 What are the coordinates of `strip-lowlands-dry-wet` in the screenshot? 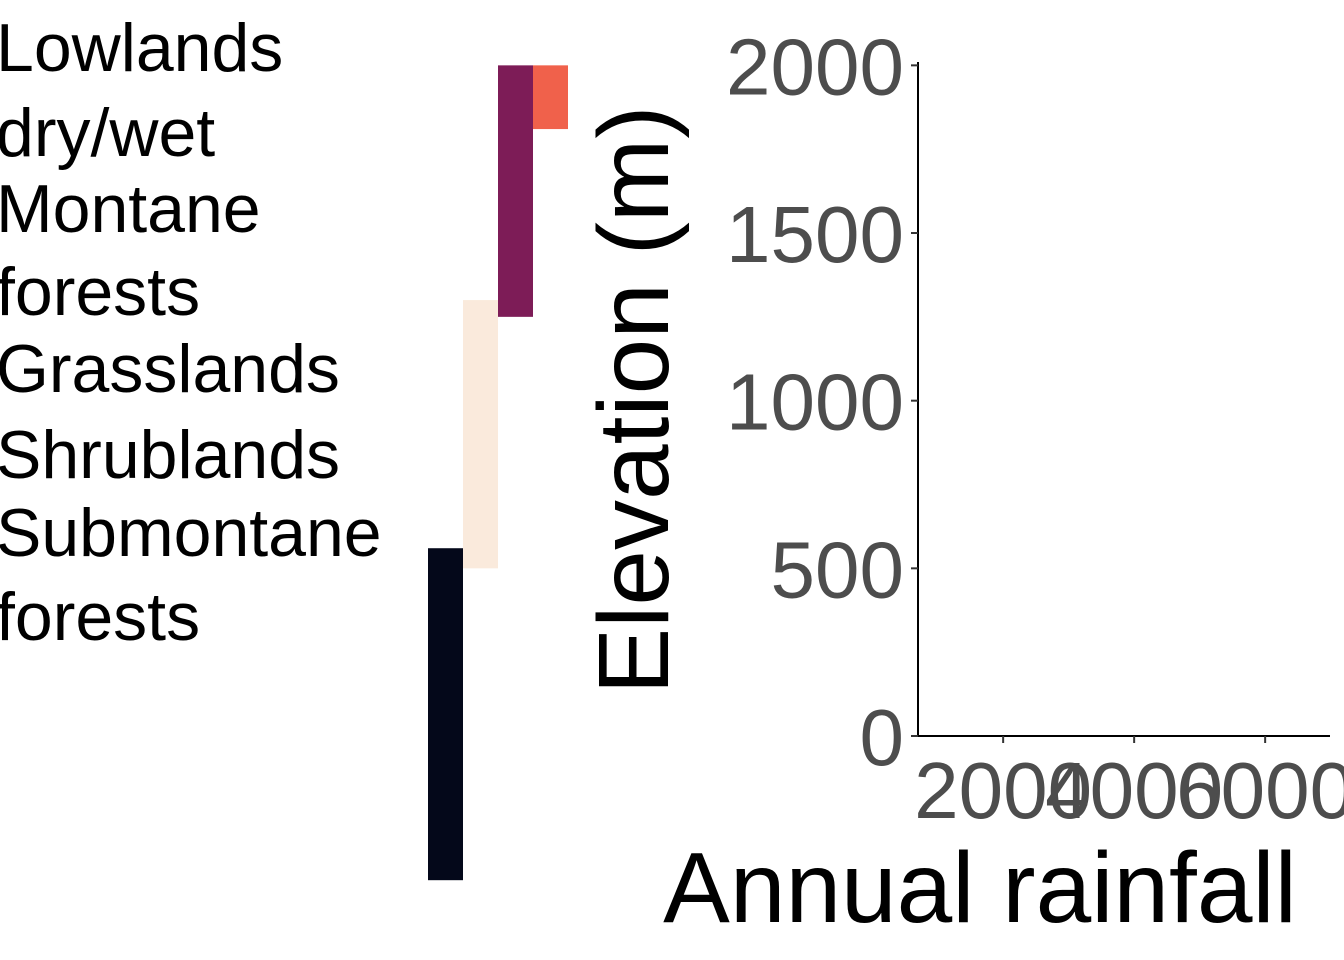 It's located at (550, 97).